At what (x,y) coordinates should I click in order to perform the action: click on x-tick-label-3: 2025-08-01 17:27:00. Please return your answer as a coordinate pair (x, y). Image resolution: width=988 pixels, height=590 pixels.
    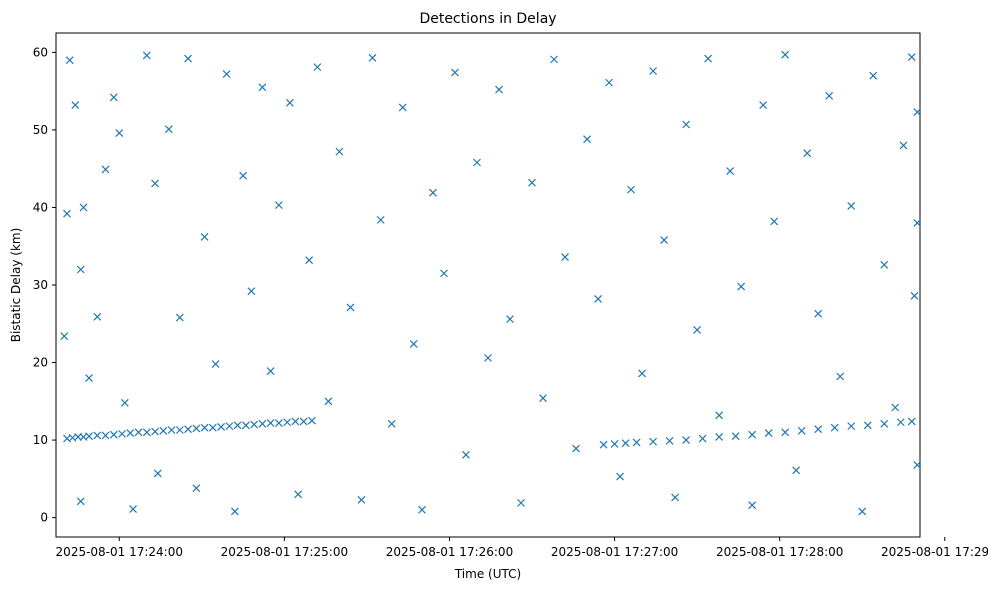
    Looking at the image, I should click on (614, 552).